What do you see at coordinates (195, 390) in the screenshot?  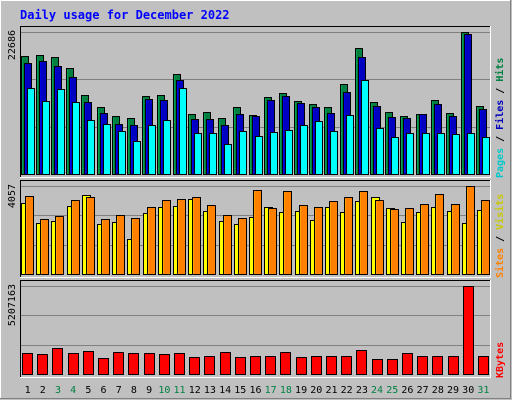 I see `day-label-12: 12` at bounding box center [195, 390].